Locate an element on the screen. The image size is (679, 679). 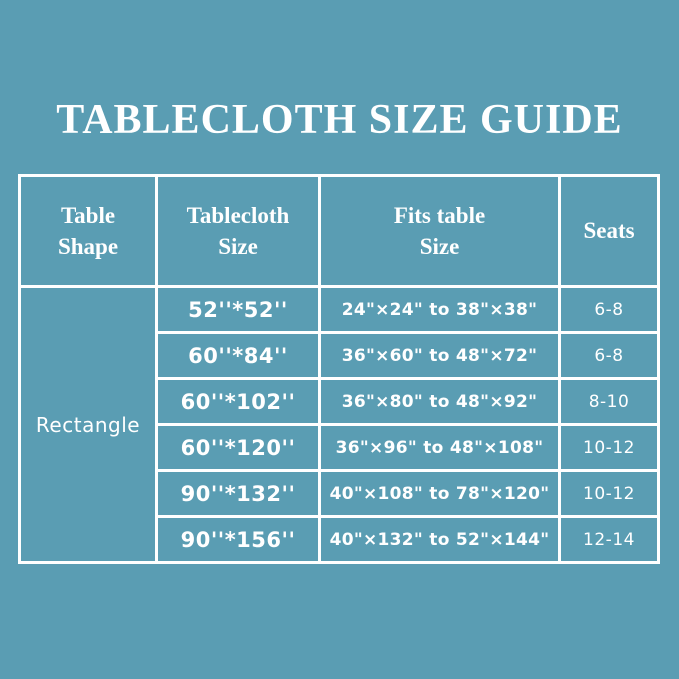
tablecloth-size-cell: 60''*102'' is located at coordinates (238, 401).